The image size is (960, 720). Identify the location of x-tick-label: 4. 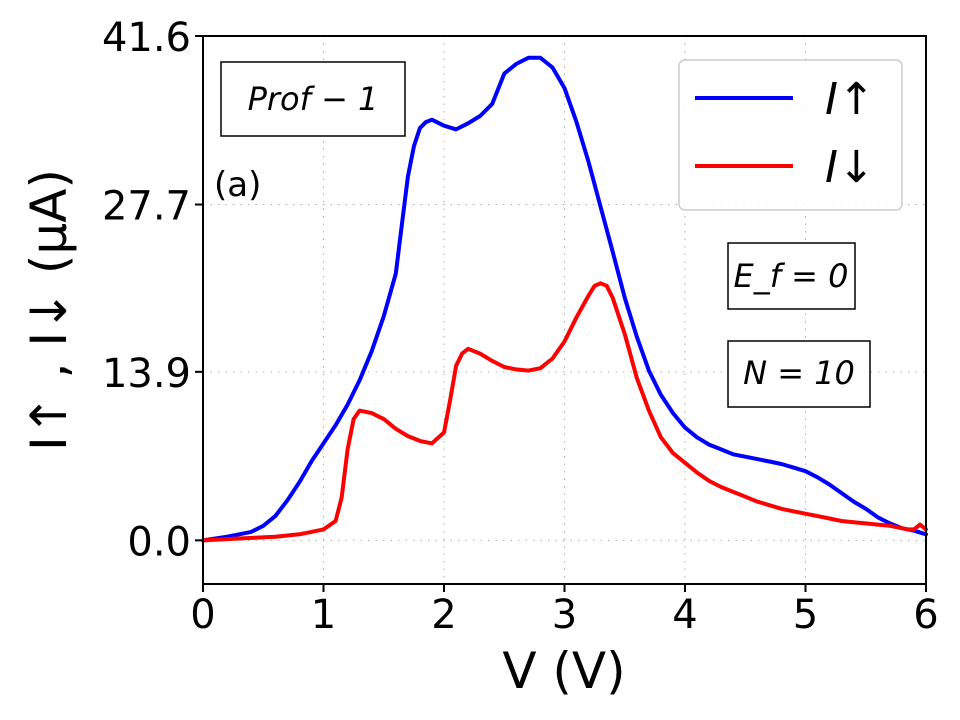
(684, 615).